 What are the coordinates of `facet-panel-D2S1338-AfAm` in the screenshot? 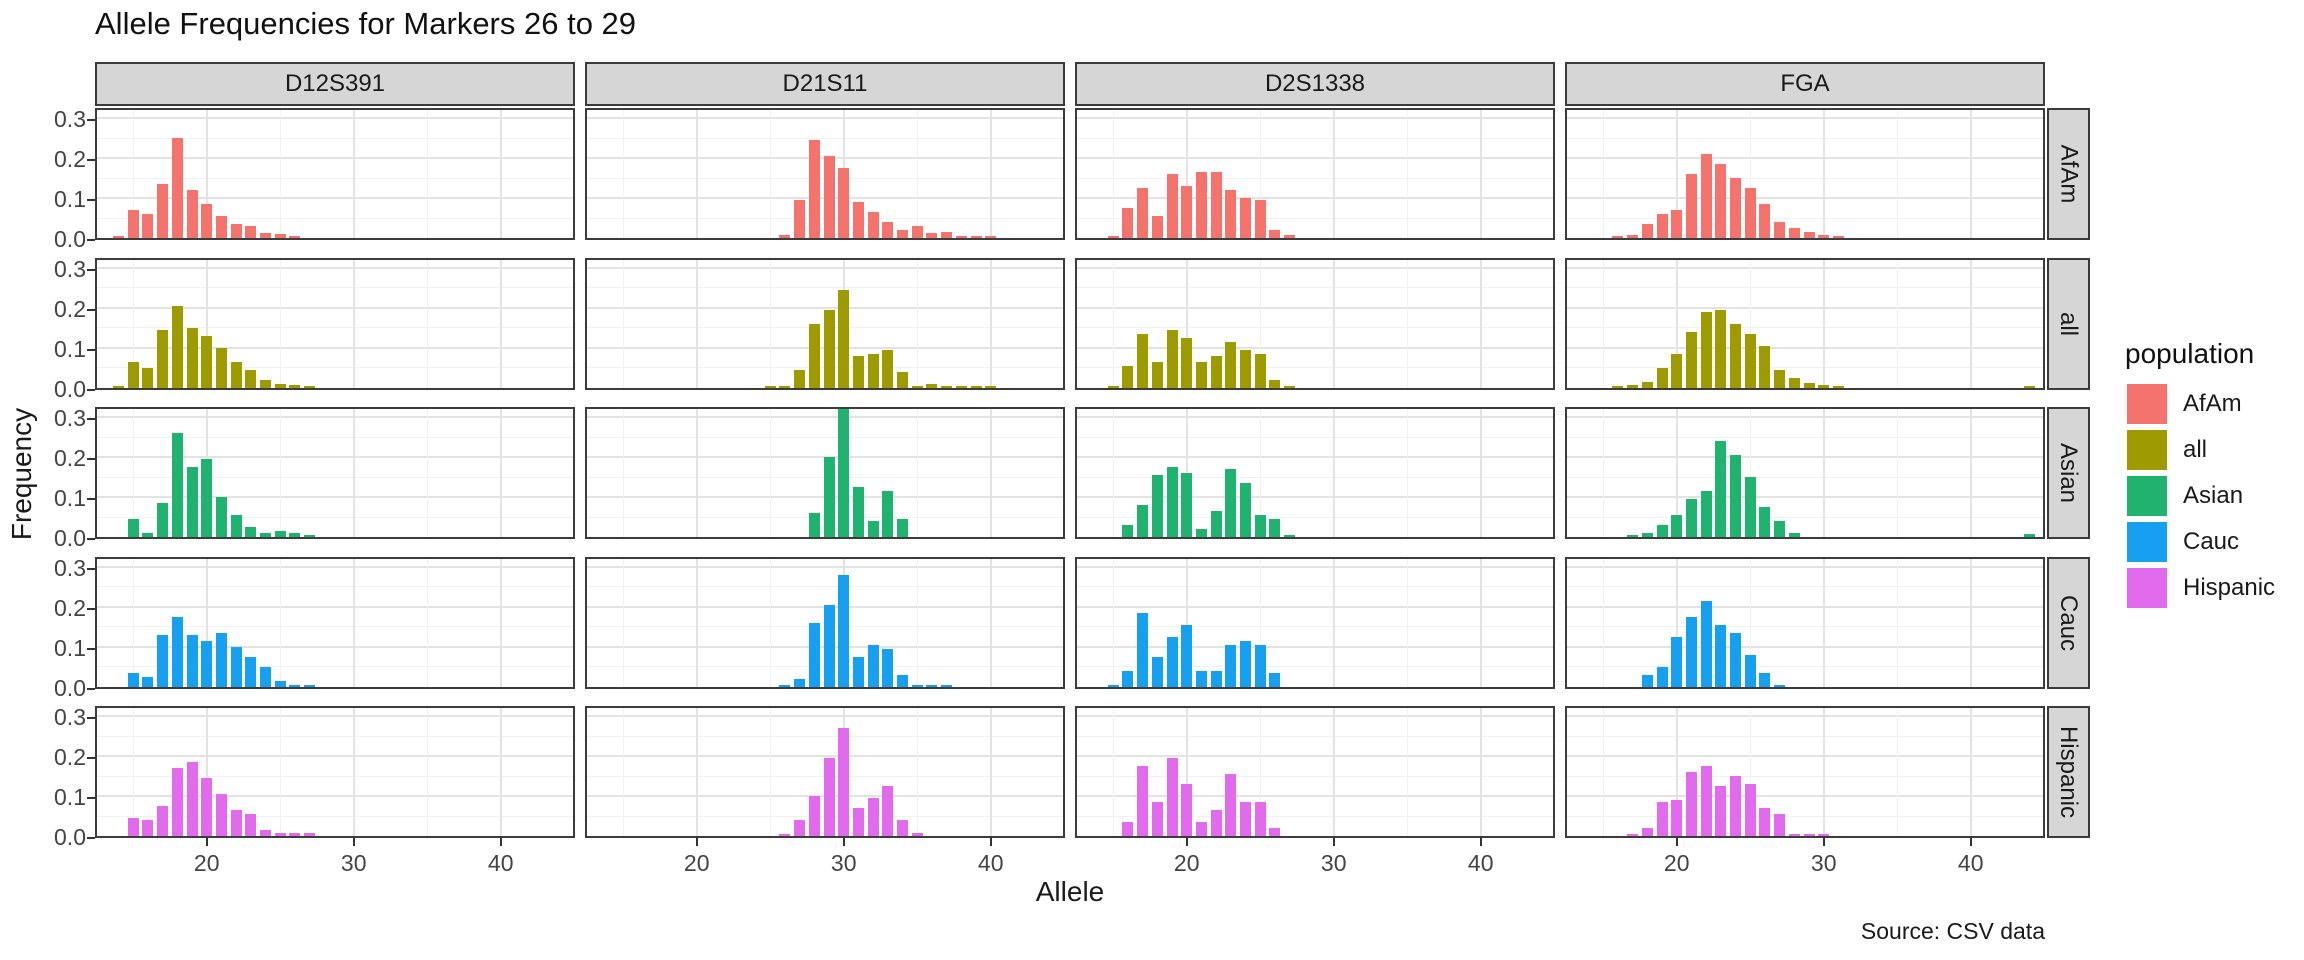 It's located at (1315, 174).